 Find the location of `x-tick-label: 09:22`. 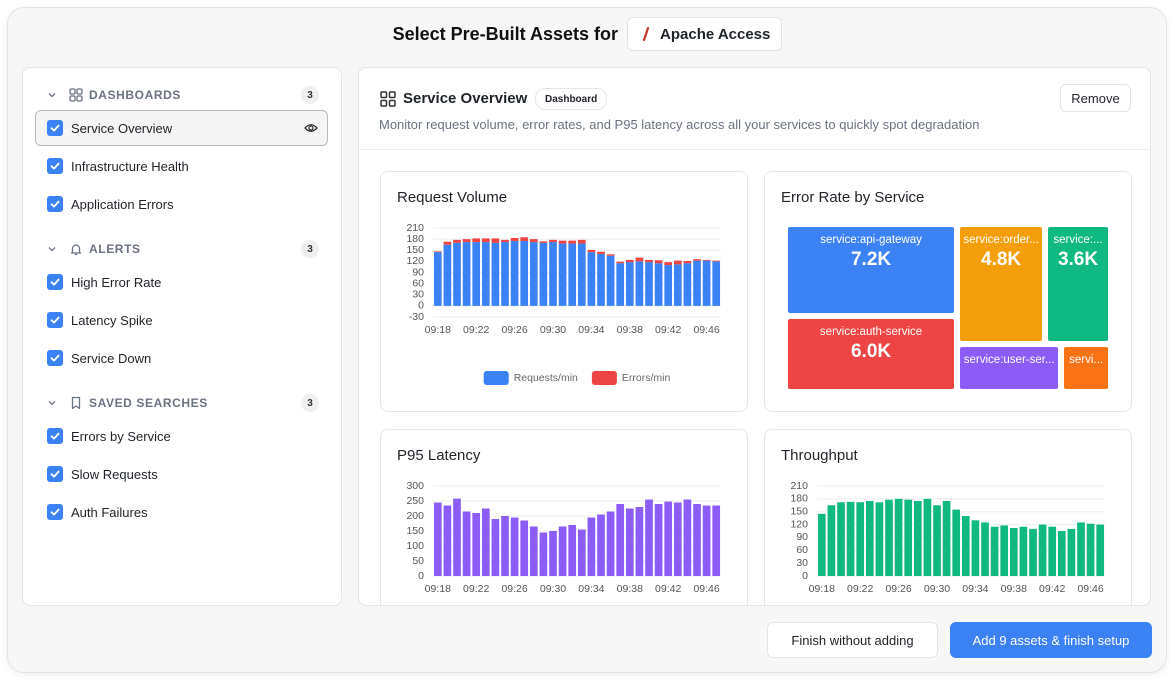

x-tick-label: 09:22 is located at coordinates (476, 330).